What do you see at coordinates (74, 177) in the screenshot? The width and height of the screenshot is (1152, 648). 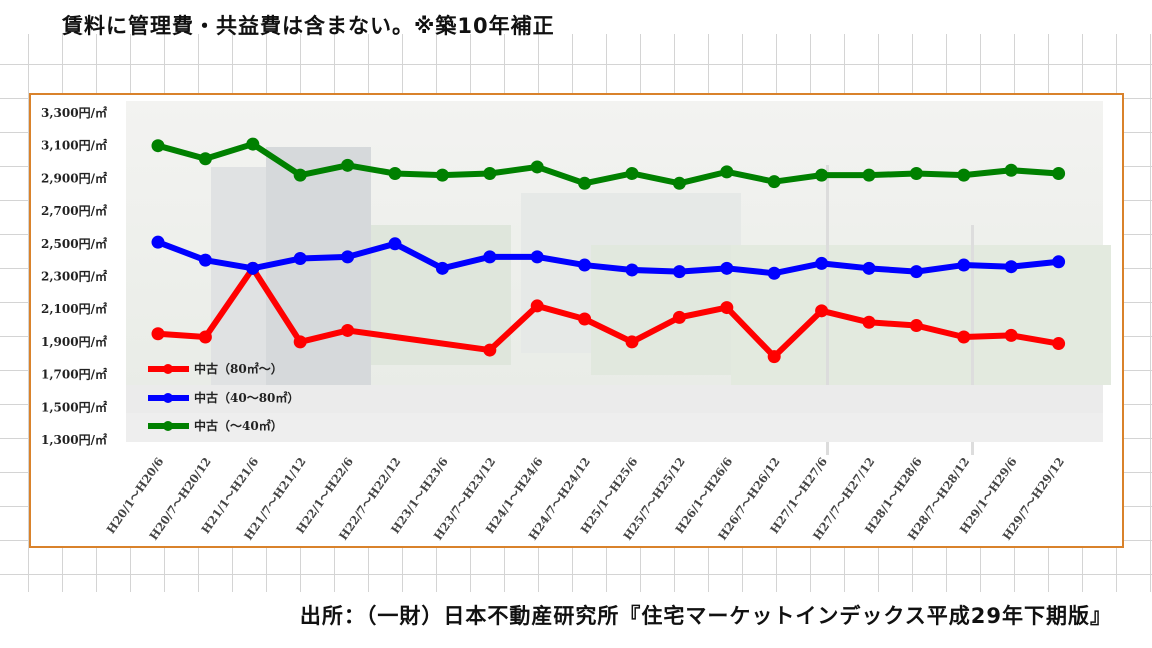 I see `y-tick-label: 2,900円/㎡` at bounding box center [74, 177].